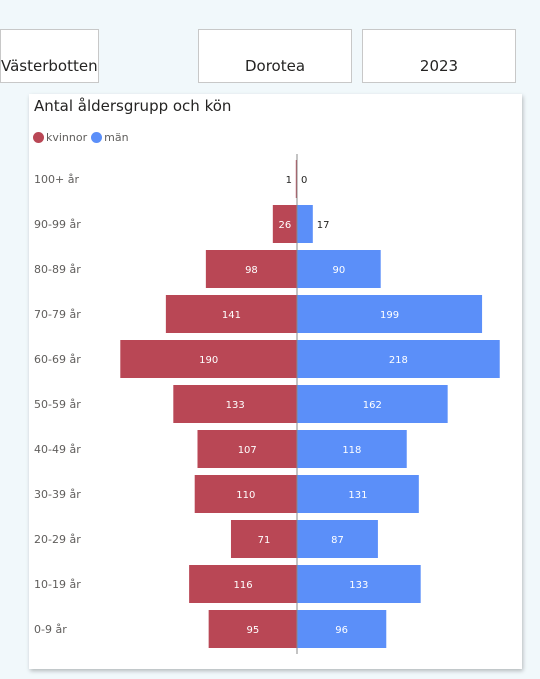  I want to click on category-label: 100+ år, so click(56, 179).